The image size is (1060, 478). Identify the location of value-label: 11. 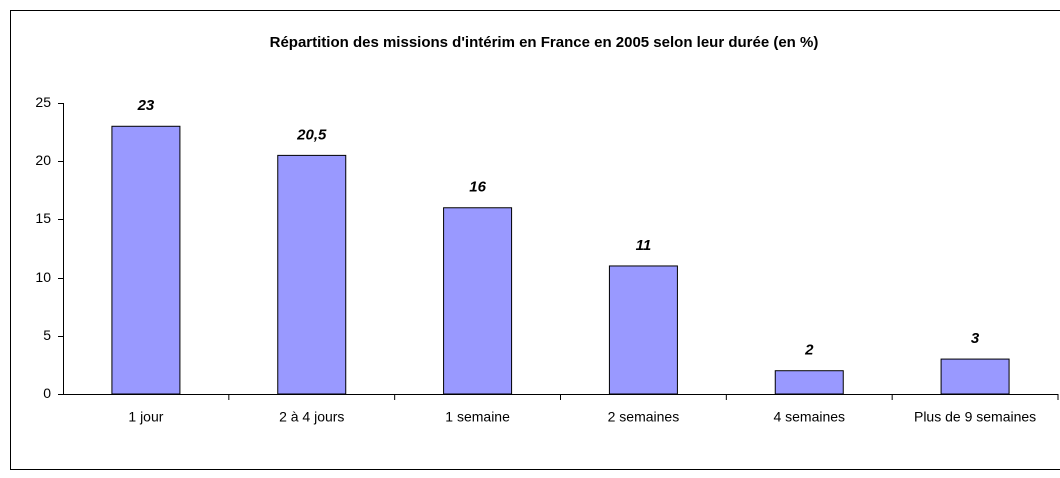
(644, 245).